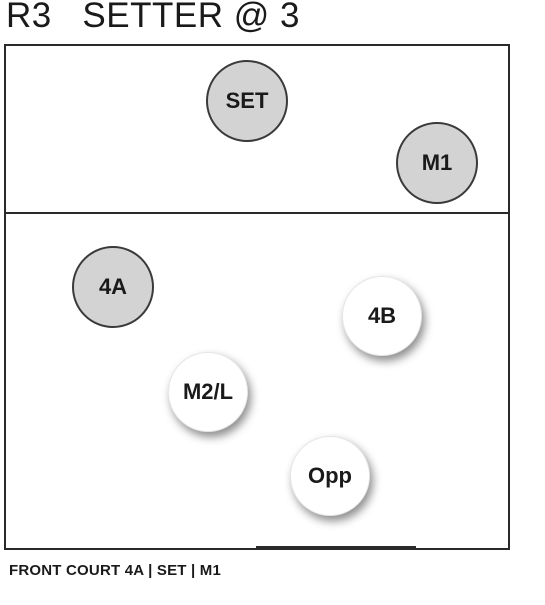  I want to click on player-m1: M1, so click(437, 163).